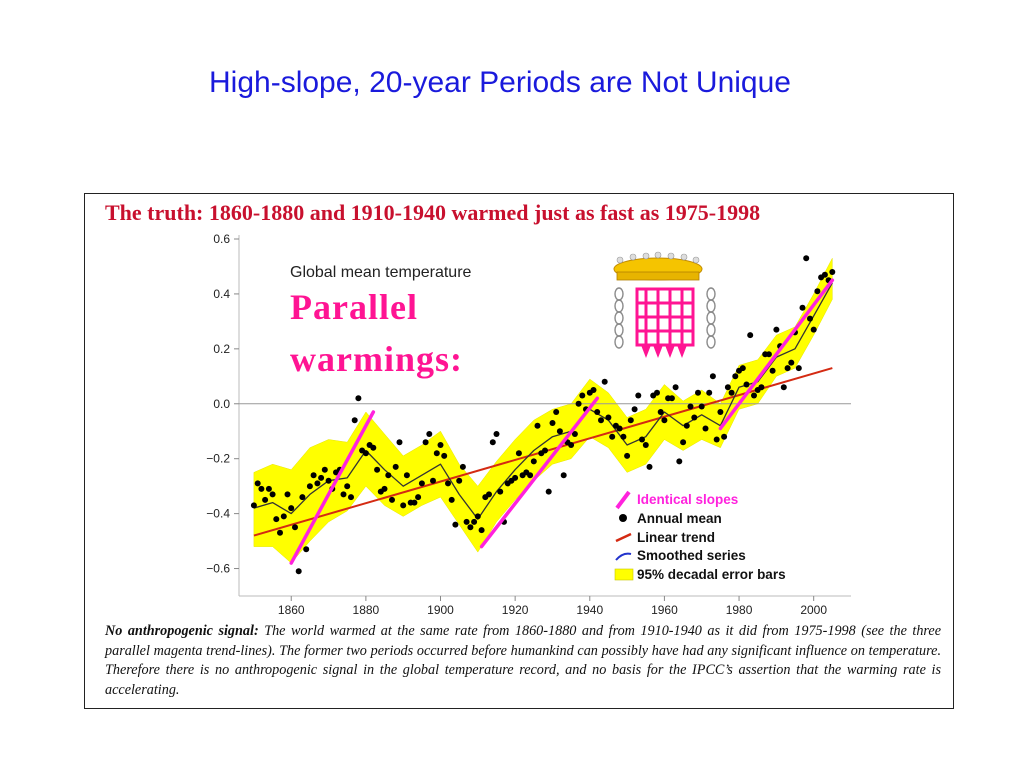 The image size is (1024, 768). I want to click on legend-label-linear: Linear trend, so click(676, 537).